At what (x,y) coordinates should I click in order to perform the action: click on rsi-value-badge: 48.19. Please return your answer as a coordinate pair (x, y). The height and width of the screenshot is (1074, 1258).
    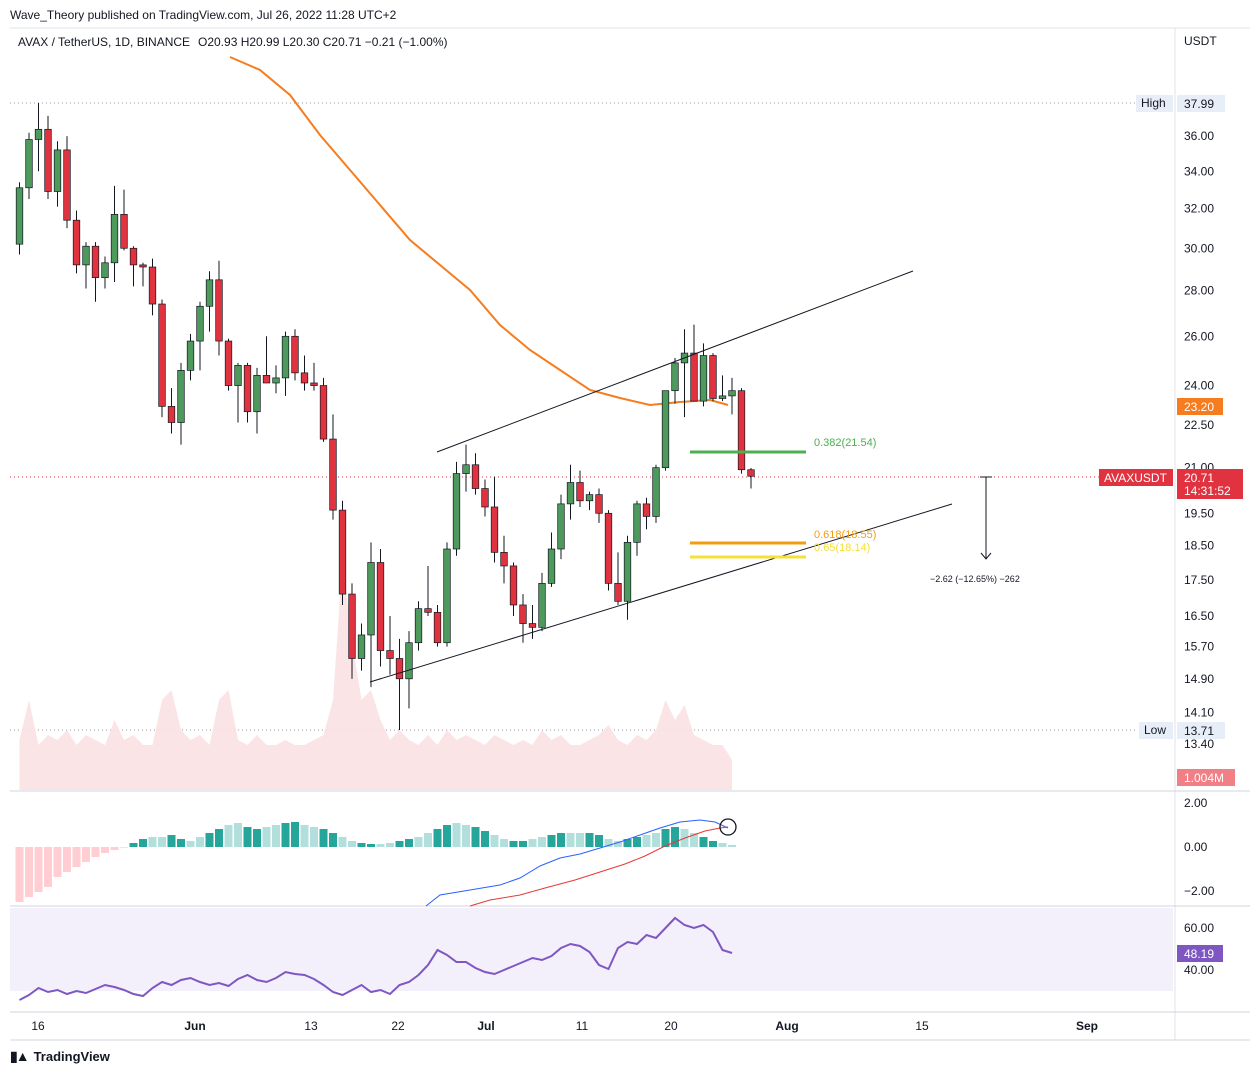
    Looking at the image, I should click on (1200, 953).